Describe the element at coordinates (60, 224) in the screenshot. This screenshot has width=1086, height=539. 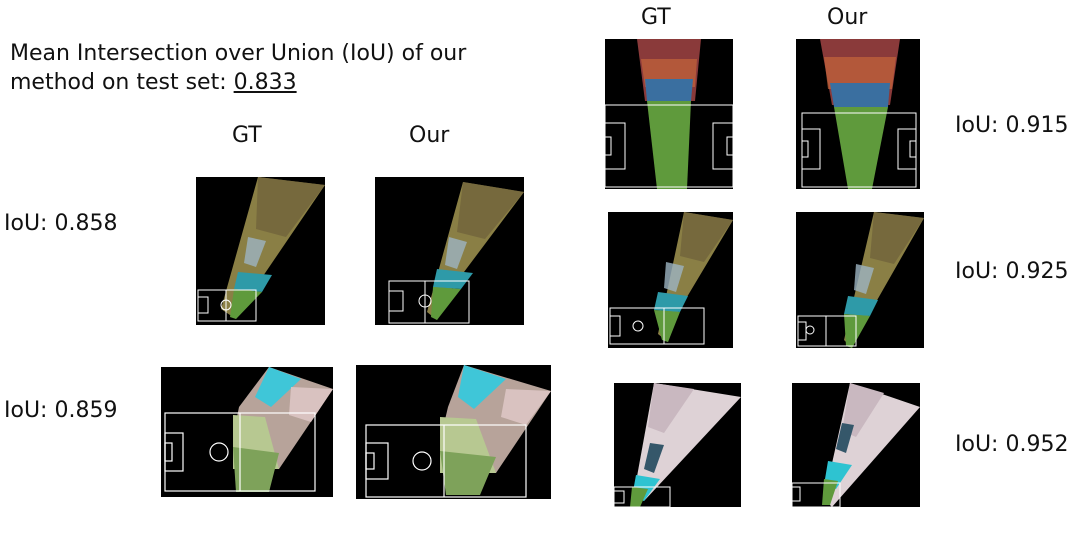
I see `iou-label-1: IoU: 0.858` at that location.